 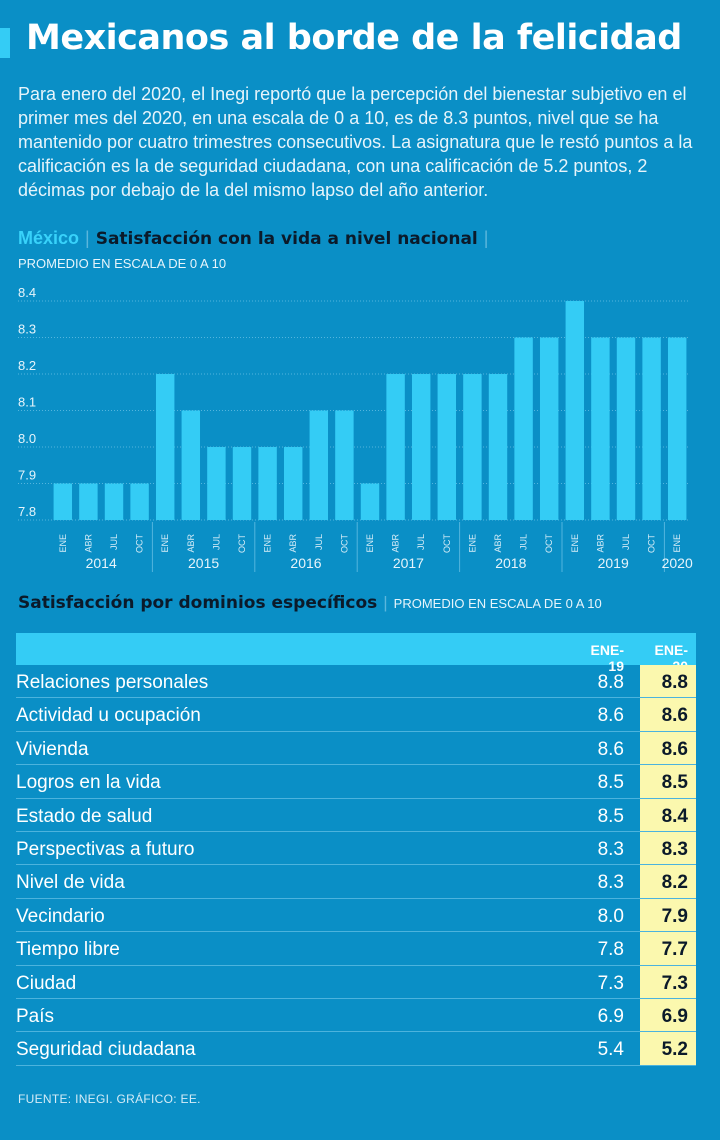 I want to click on table-row: Estado de salud 8.5 8.4, so click(x=356, y=815).